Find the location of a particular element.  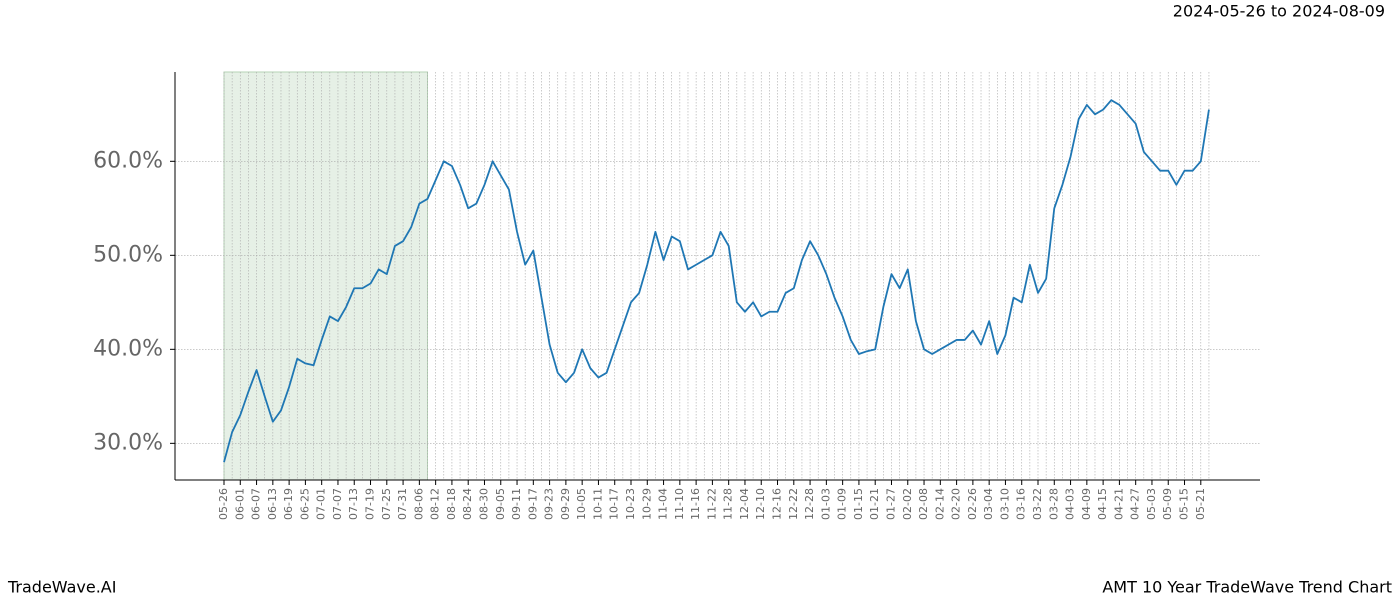

y-tick-label: 40.0% is located at coordinates (128, 348).